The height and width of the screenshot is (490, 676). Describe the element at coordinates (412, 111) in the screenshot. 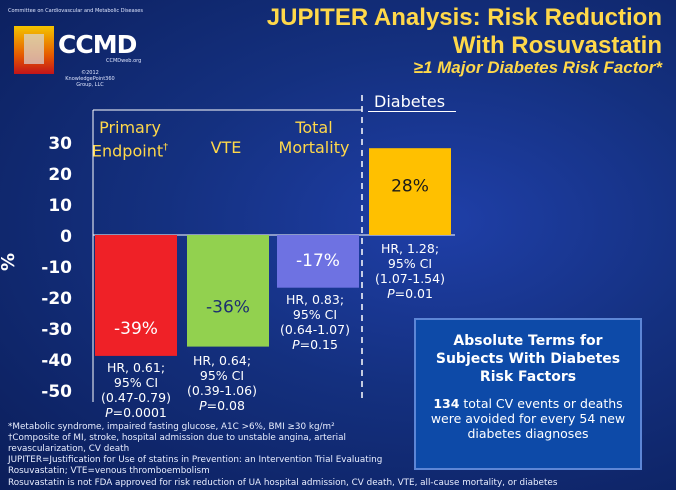

I see `diabetes-group-underline` at that location.